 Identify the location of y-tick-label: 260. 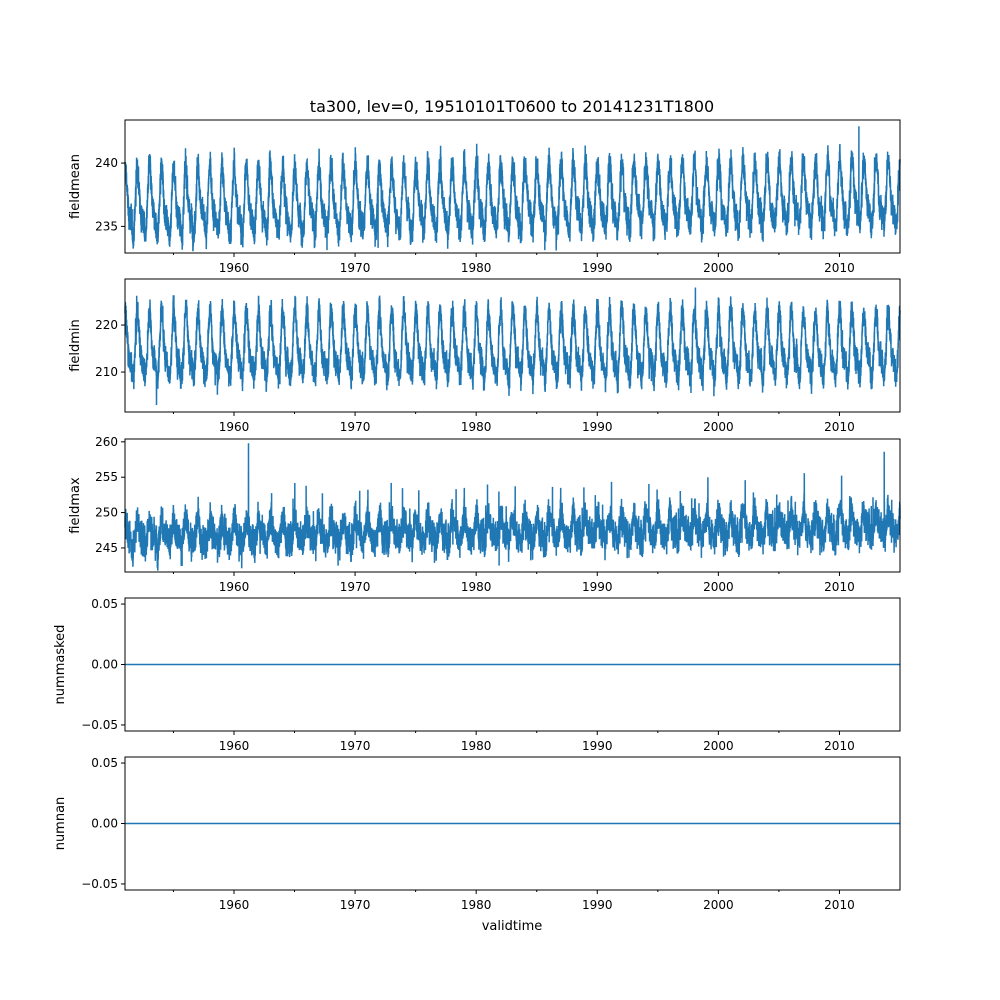
(106, 442).